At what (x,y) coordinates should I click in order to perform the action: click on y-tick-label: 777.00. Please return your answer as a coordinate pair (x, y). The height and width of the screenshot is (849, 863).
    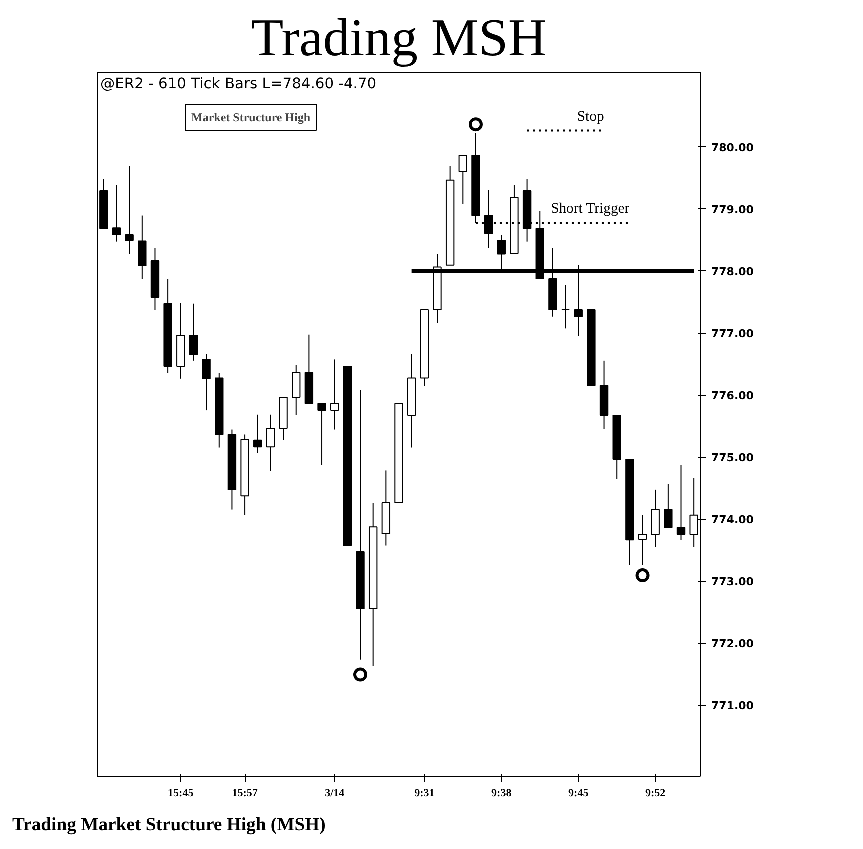
    Looking at the image, I should click on (733, 334).